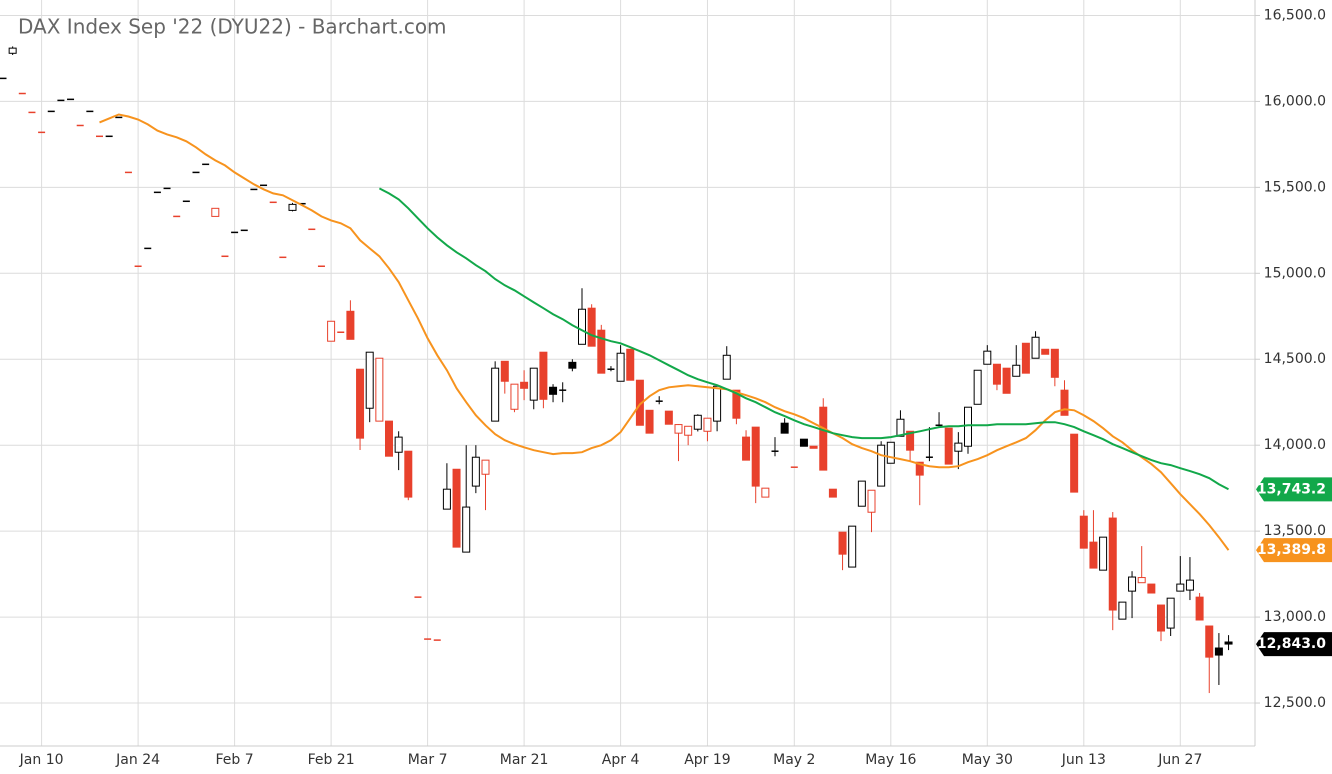  I want to click on last-value-tag, so click(1294, 644).